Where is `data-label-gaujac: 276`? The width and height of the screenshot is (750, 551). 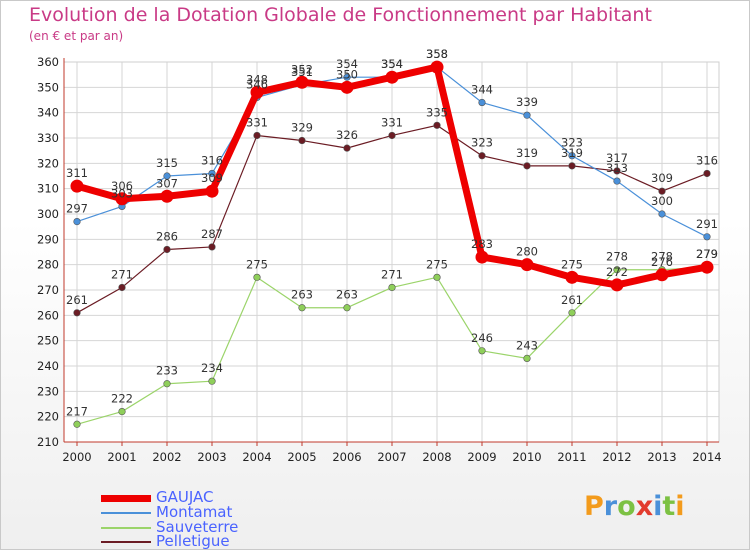
data-label-gaujac: 276 is located at coordinates (662, 262).